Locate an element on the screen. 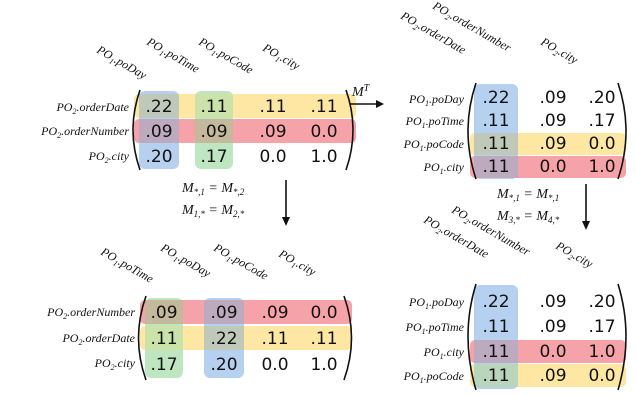 This screenshot has width=636, height=395. col-label: PO1.poTime is located at coordinates (173, 56).